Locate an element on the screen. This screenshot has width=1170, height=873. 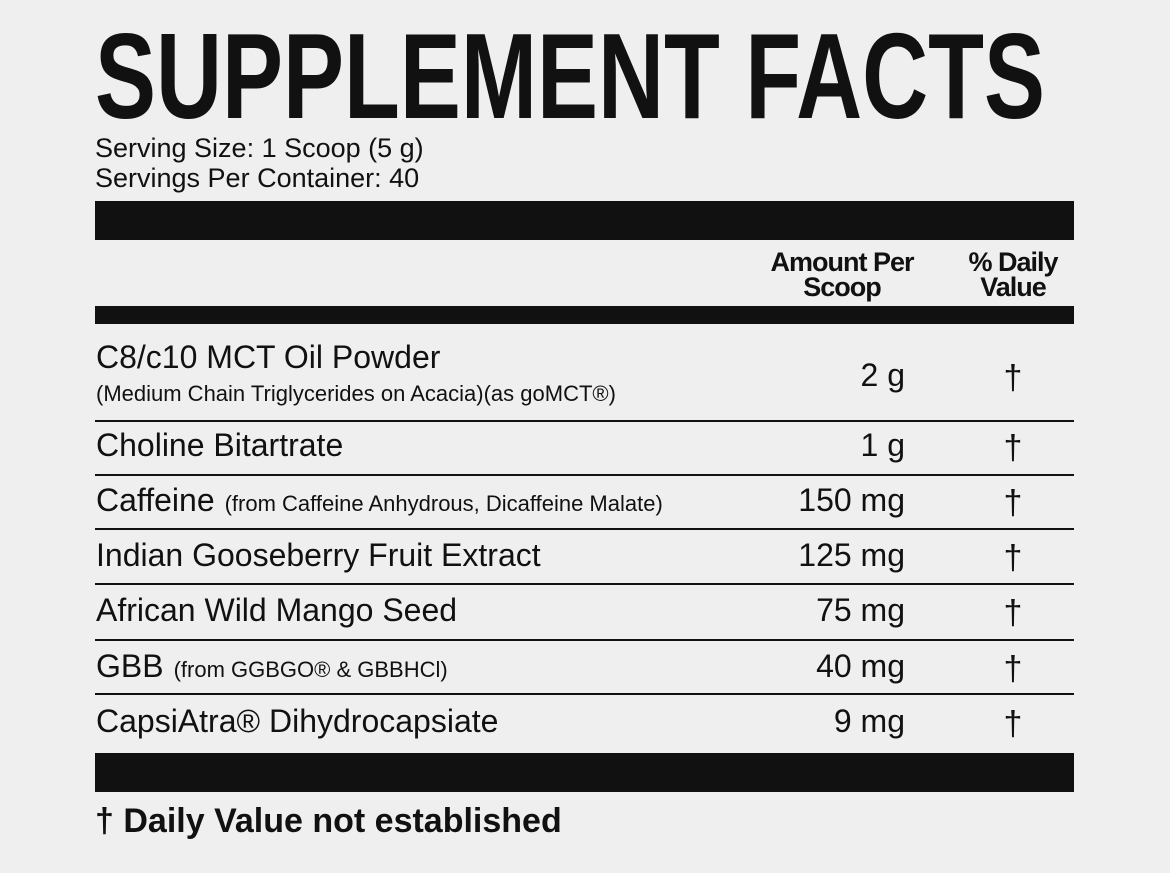
ingredient-name: Indian Gooseberry Fruit Extract is located at coordinates (318, 555).